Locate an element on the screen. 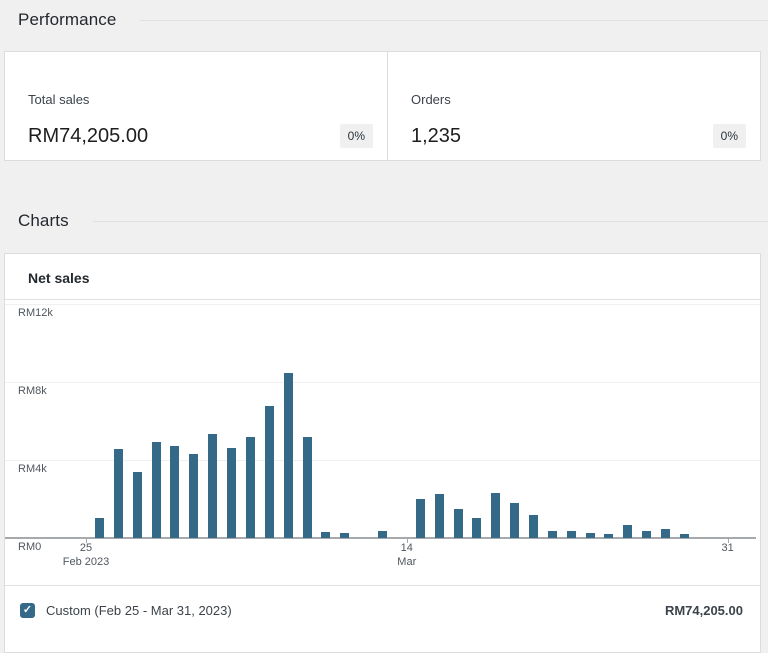 Image resolution: width=768 pixels, height=653 pixels. performance-section-heading: Performance is located at coordinates (393, 15).